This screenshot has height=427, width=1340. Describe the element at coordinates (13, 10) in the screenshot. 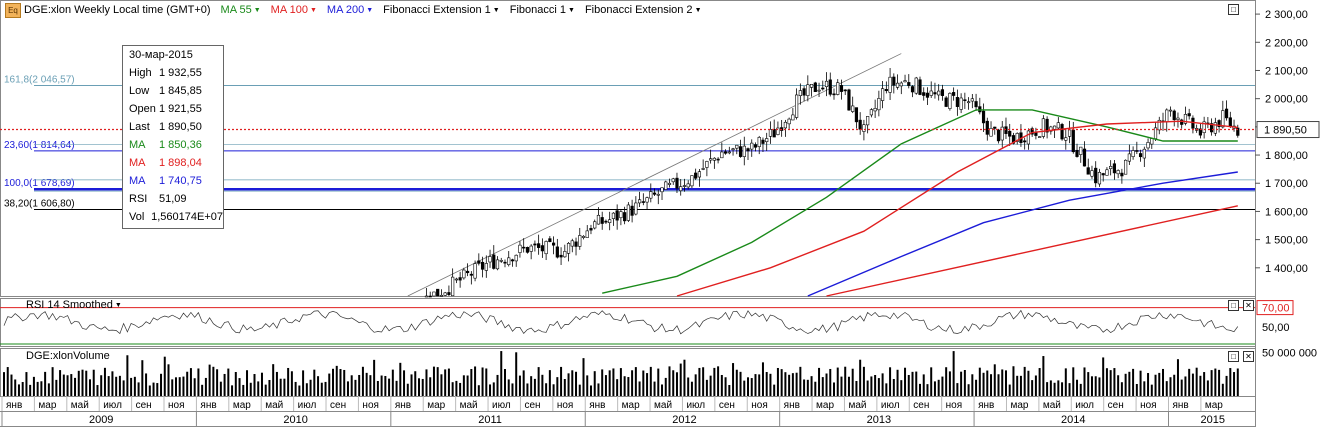

I see `equity-symbol-icon: Eq` at that location.